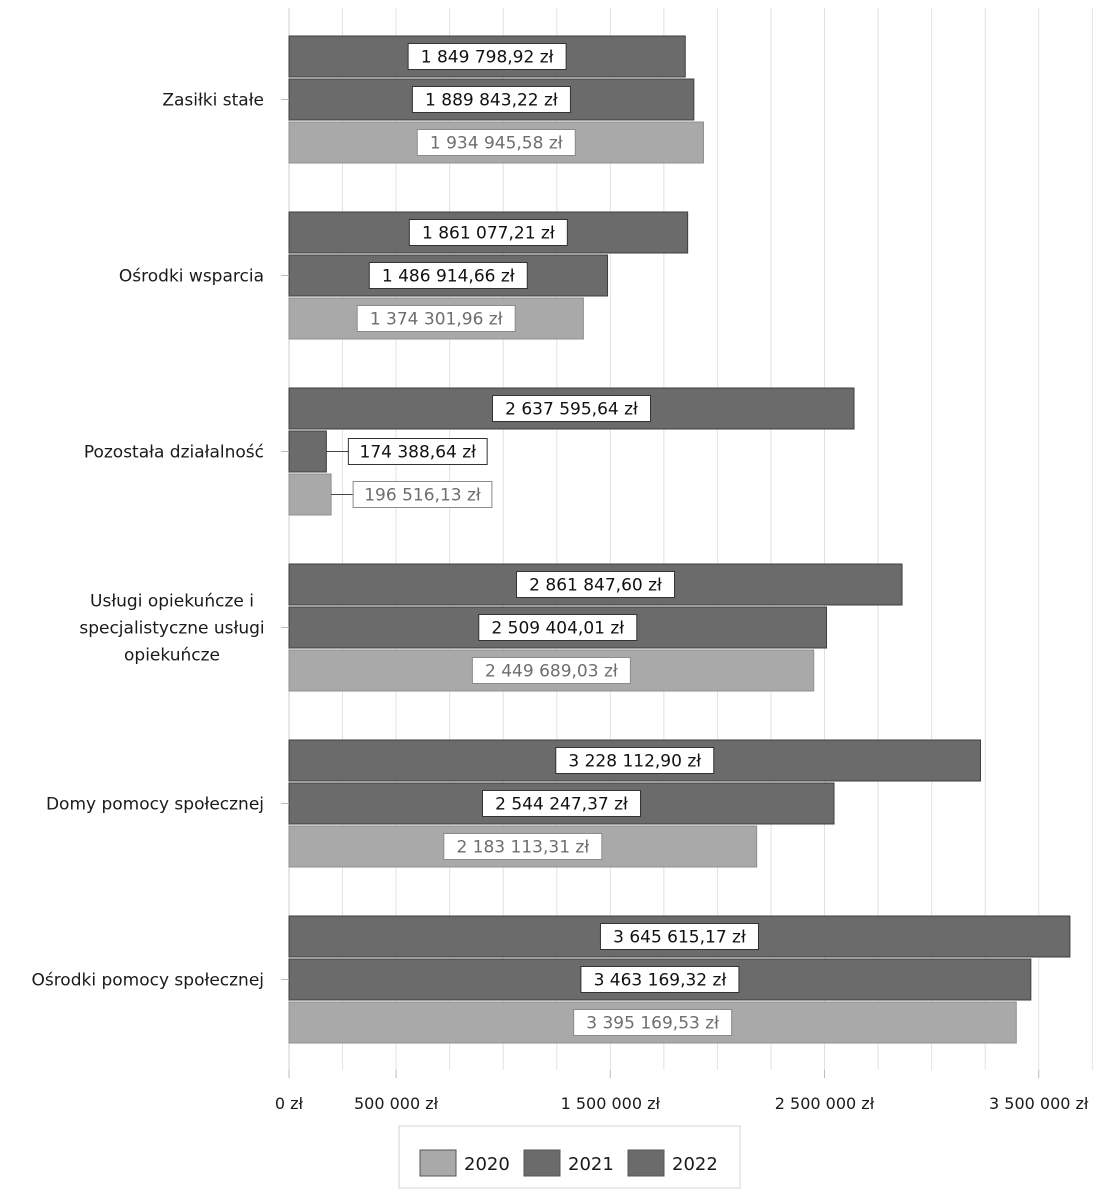 The width and height of the screenshot is (1112, 1192). I want to click on data-label: 2 637 595,64 zł, so click(571, 410).